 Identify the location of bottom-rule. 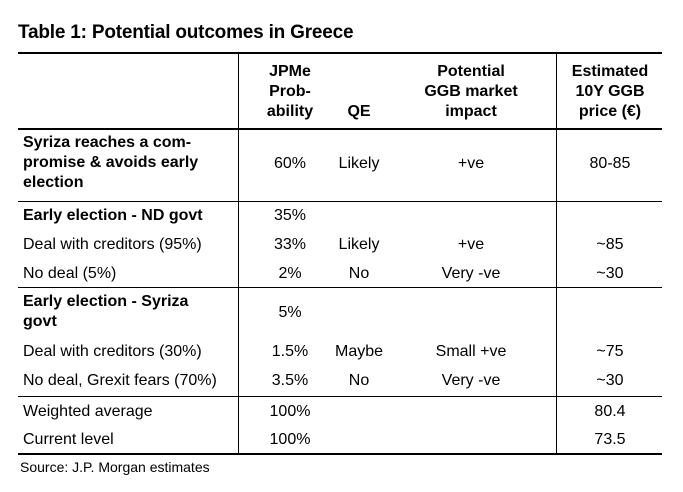
(340, 454).